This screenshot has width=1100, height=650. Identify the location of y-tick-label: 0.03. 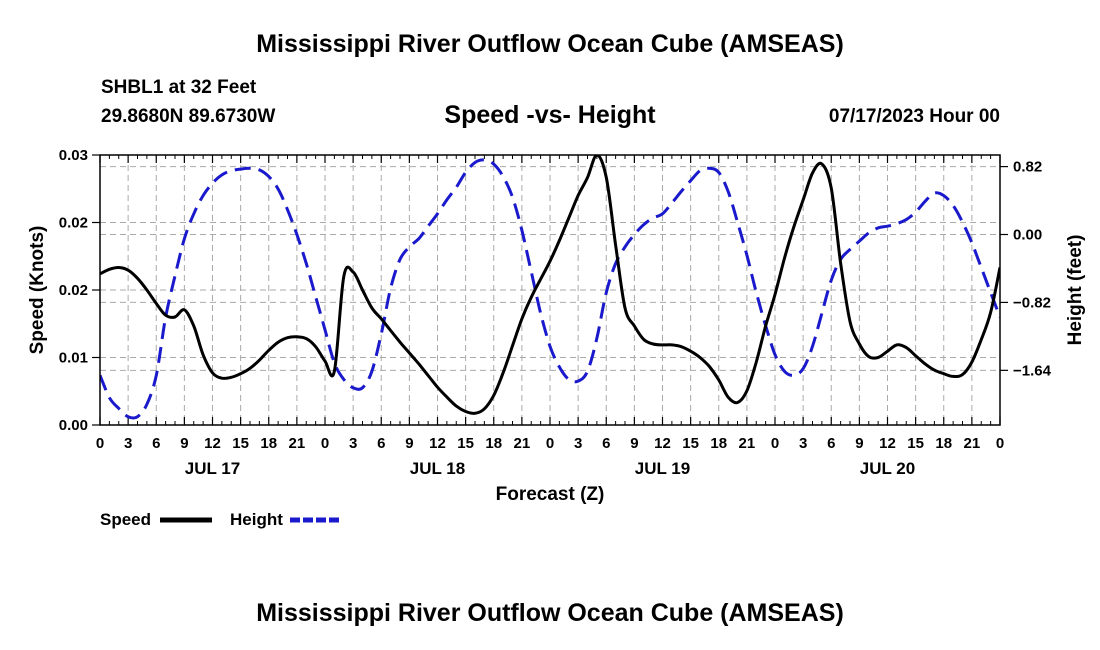
(73, 155).